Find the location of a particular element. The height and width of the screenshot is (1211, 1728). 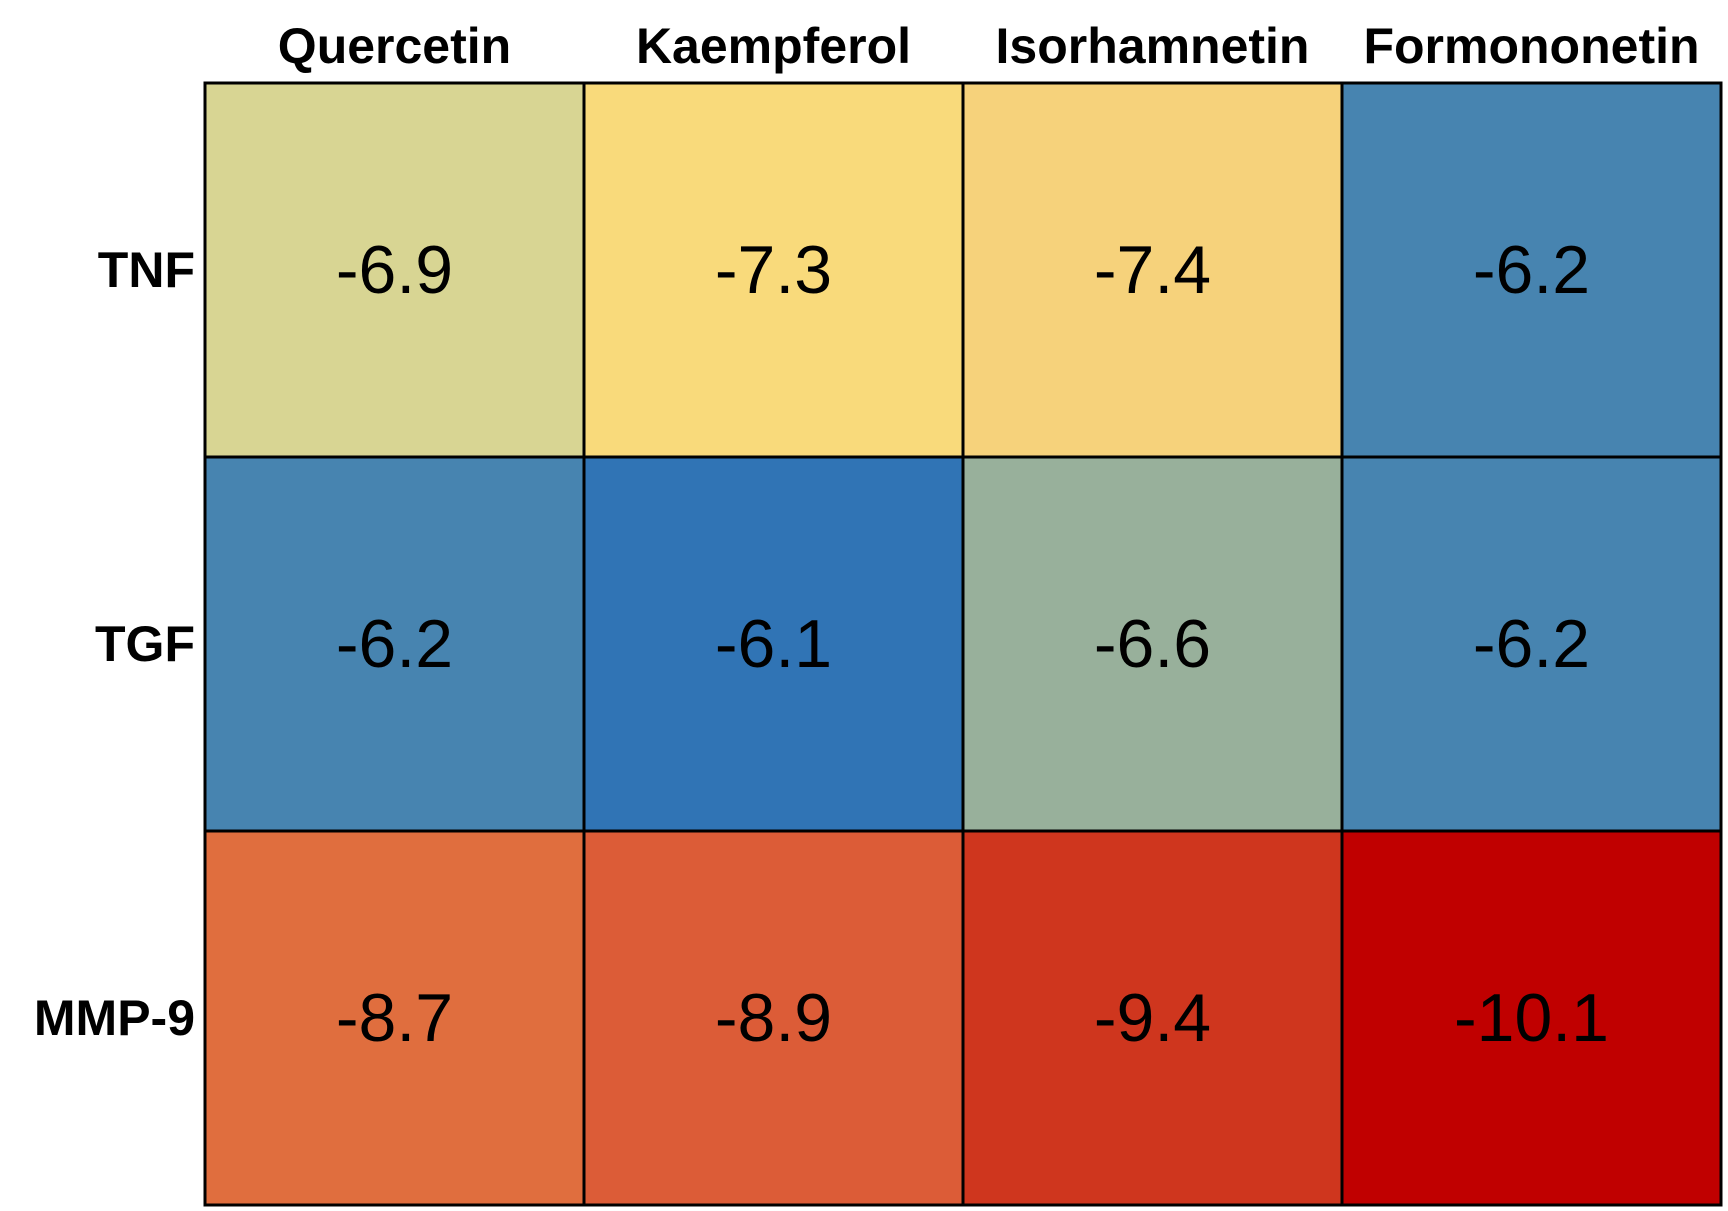

heatmap-cell-mmp-9-kaempferol is located at coordinates (773, 1018).